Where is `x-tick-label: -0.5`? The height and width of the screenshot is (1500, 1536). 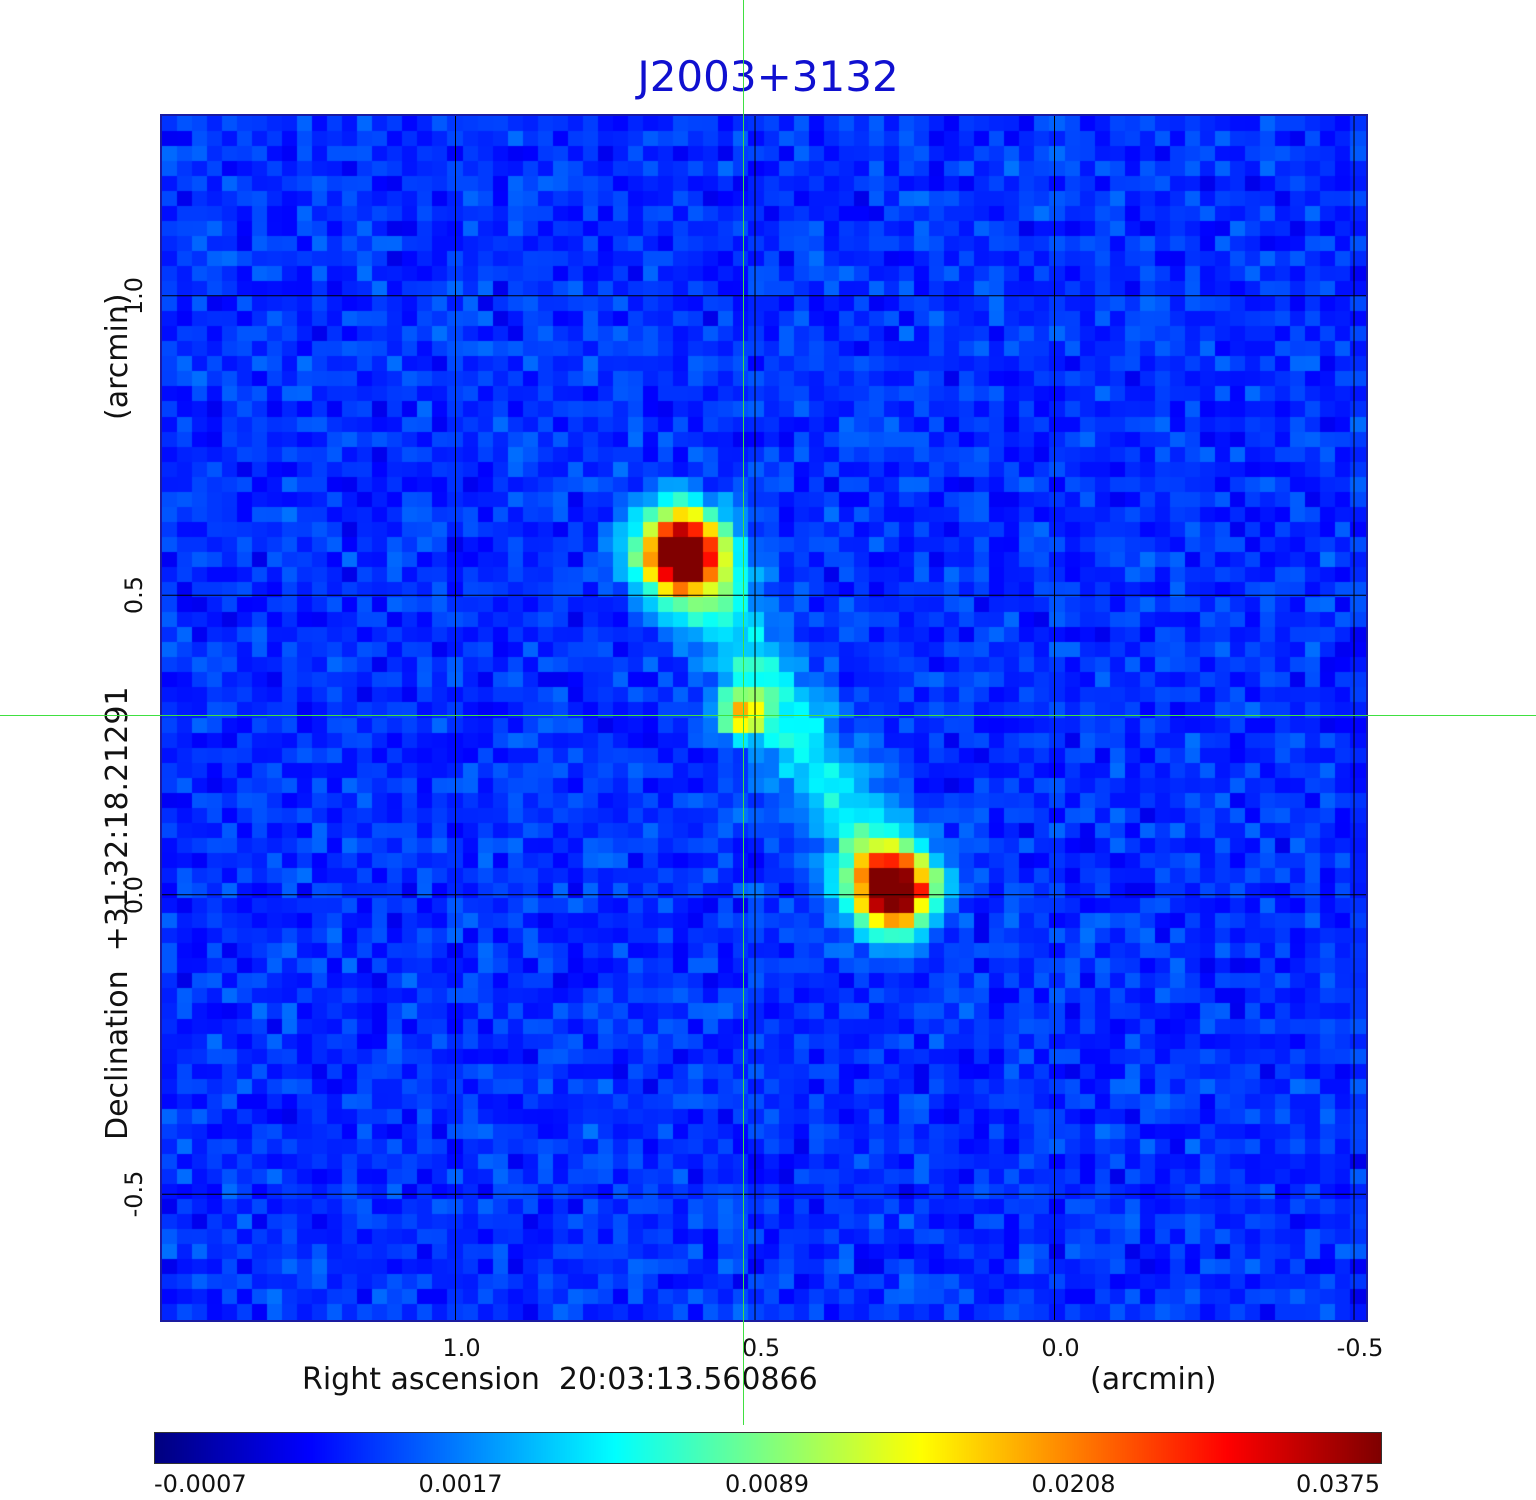 x-tick-label: -0.5 is located at coordinates (1360, 1348).